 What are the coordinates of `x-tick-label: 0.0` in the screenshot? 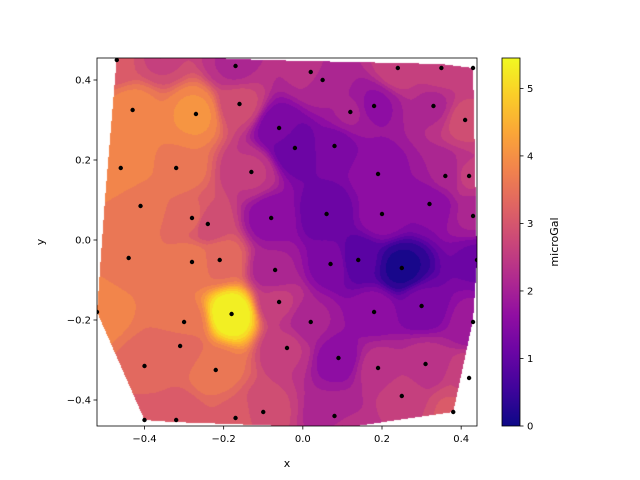 It's located at (303, 439).